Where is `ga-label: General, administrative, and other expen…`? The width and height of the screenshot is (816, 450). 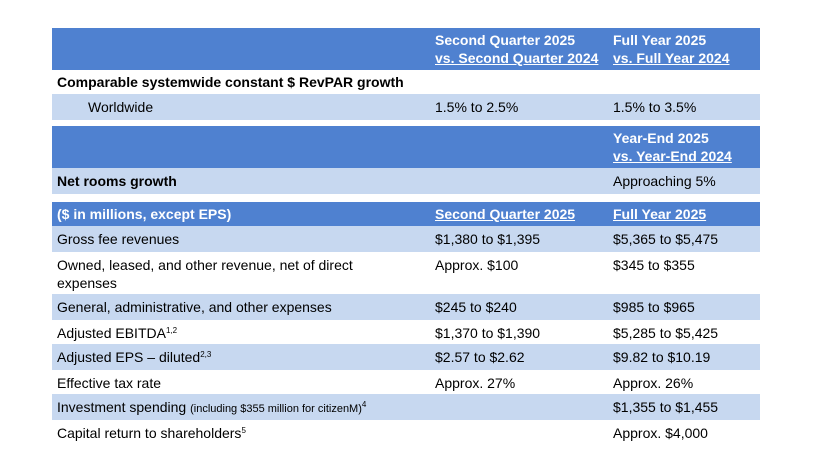
ga-label: General, administrative, and other expen… is located at coordinates (194, 307).